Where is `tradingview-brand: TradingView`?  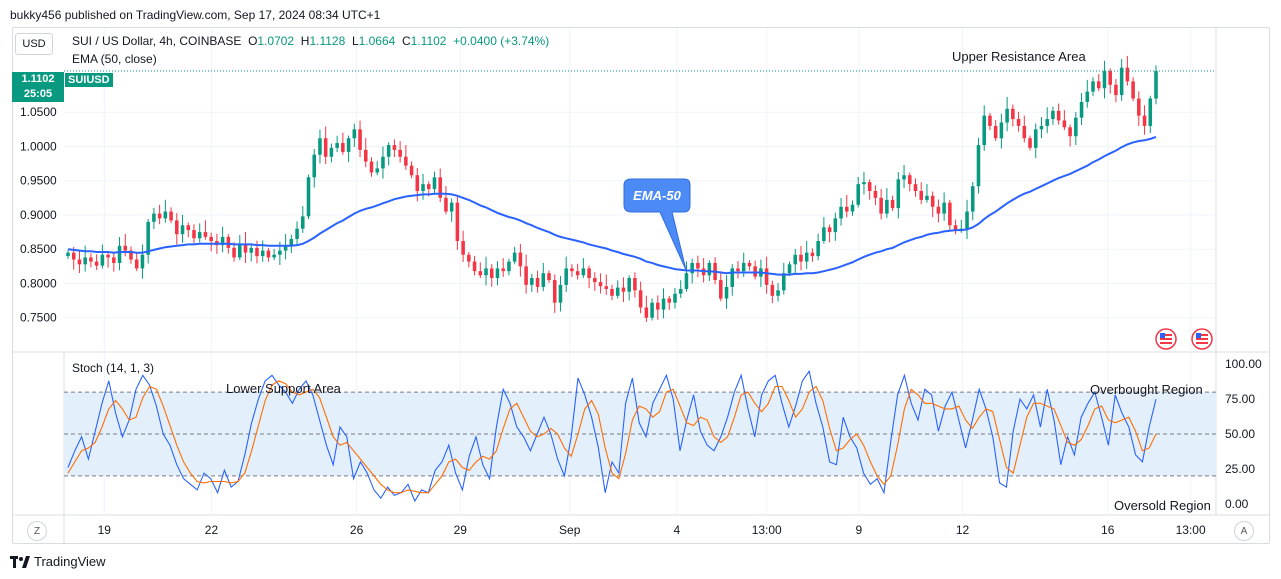
tradingview-brand: TradingView is located at coordinates (70, 561).